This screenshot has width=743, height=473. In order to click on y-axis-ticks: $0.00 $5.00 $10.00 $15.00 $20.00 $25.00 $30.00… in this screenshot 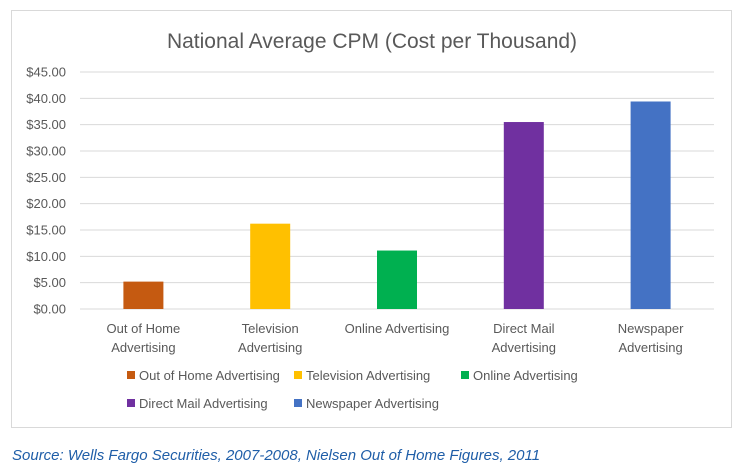, I will do `click(46, 191)`.